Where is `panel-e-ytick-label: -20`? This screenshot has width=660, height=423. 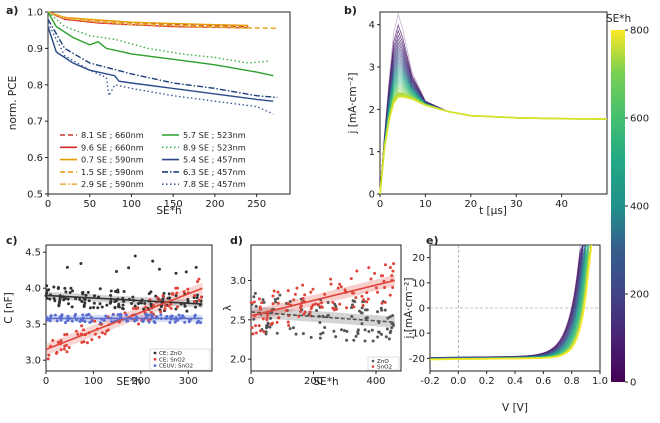 panel-e-ytick-label: -20 is located at coordinates (417, 359).